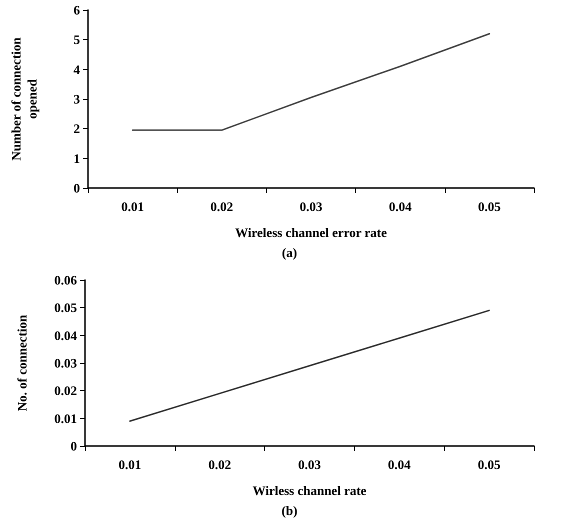  Describe the element at coordinates (65, 418) in the screenshot. I see `y-tick-label: 0.01` at that location.